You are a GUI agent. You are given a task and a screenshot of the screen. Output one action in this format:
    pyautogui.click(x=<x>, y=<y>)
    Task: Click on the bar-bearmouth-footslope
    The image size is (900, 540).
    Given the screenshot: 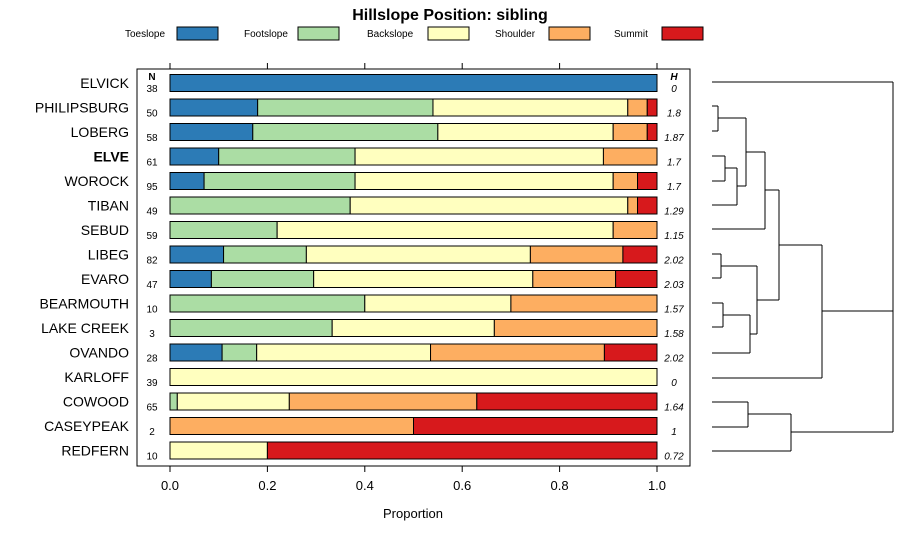 What is the action you would take?
    pyautogui.click(x=267, y=303)
    